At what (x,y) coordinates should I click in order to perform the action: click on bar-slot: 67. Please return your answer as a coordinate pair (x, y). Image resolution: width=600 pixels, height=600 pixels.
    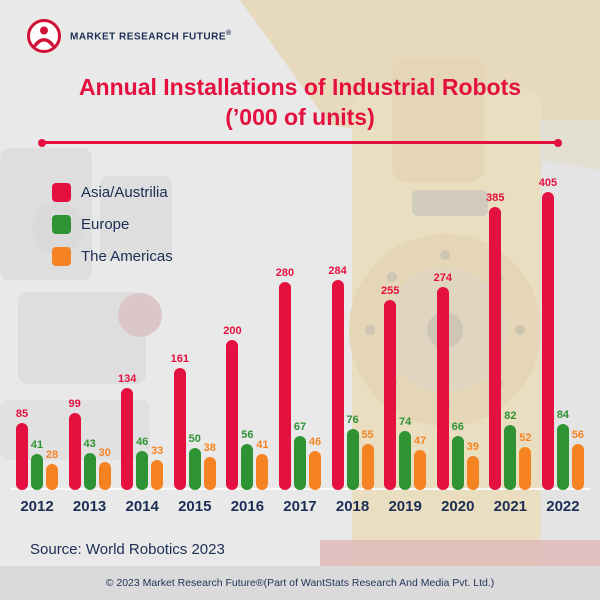
    Looking at the image, I should click on (300, 455).